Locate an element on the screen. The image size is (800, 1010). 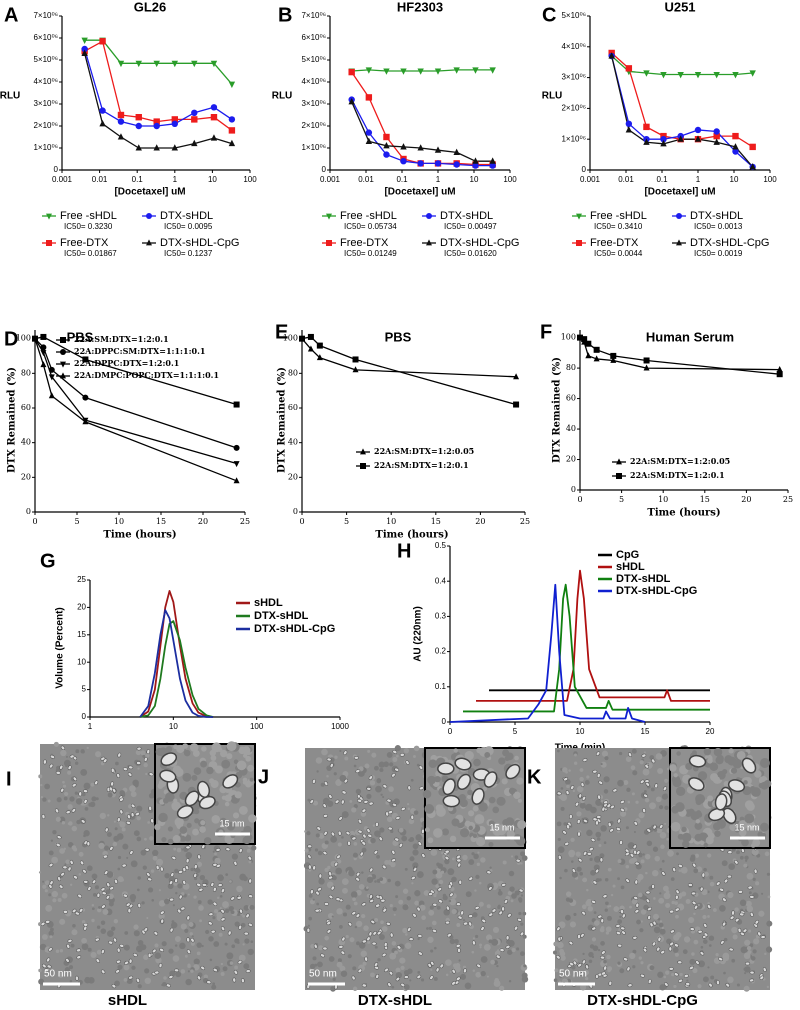
legend-label: Free-DTX is located at coordinates (84, 243).